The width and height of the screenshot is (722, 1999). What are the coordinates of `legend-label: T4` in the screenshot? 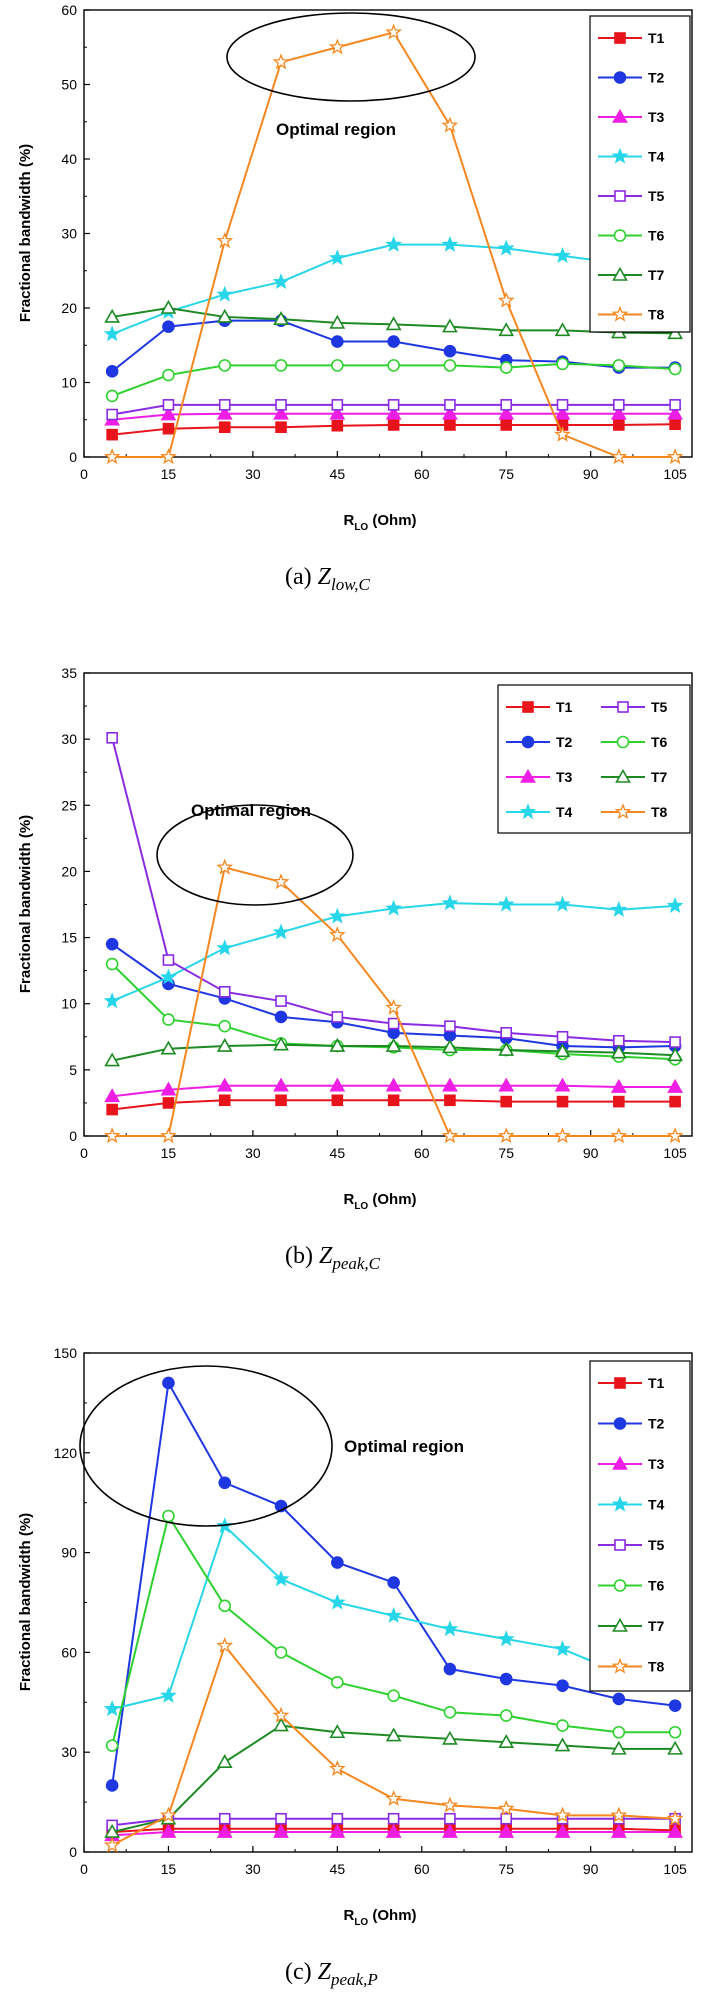 It's located at (564, 812).